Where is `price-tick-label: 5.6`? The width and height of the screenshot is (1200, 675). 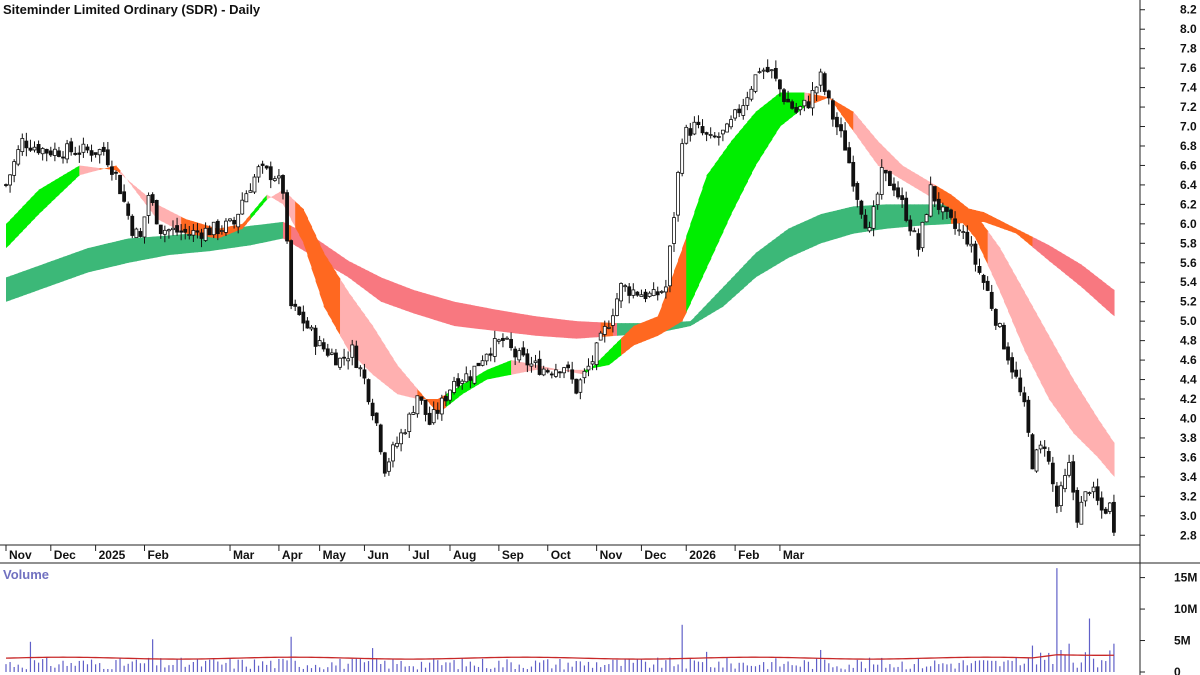
price-tick-label: 5.6 is located at coordinates (1188, 263).